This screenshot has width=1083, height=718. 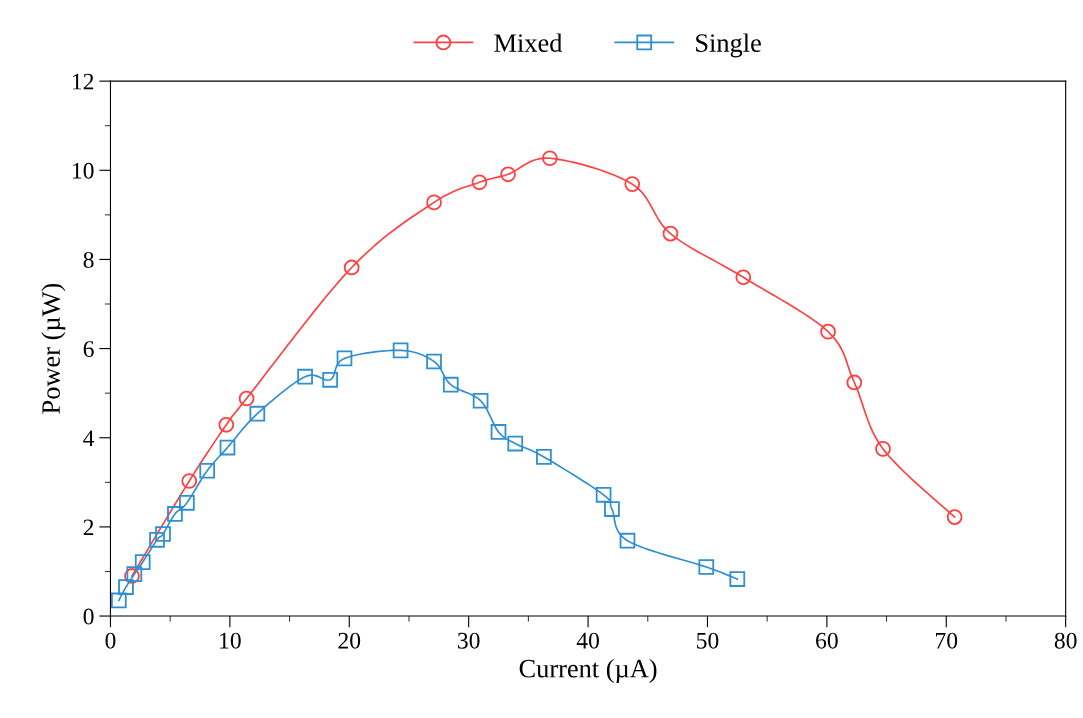 What do you see at coordinates (88, 616) in the screenshot?
I see `y-tick-label: 0` at bounding box center [88, 616].